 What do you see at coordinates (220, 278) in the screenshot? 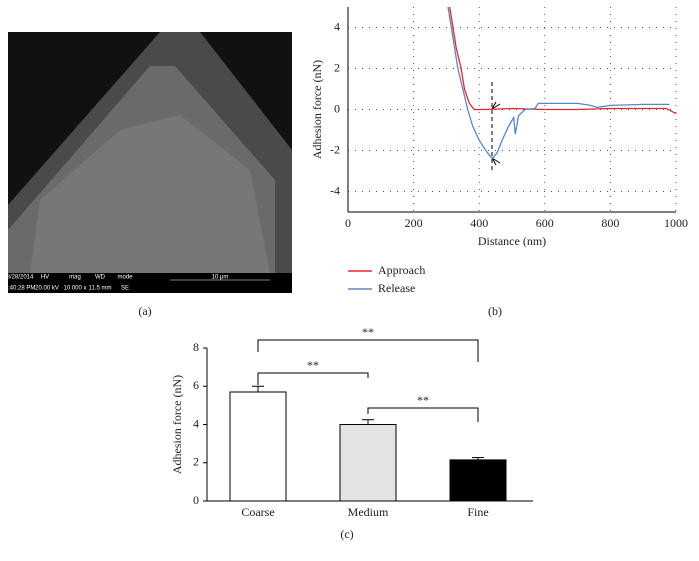
I see `sem-info: 10 μm` at bounding box center [220, 278].